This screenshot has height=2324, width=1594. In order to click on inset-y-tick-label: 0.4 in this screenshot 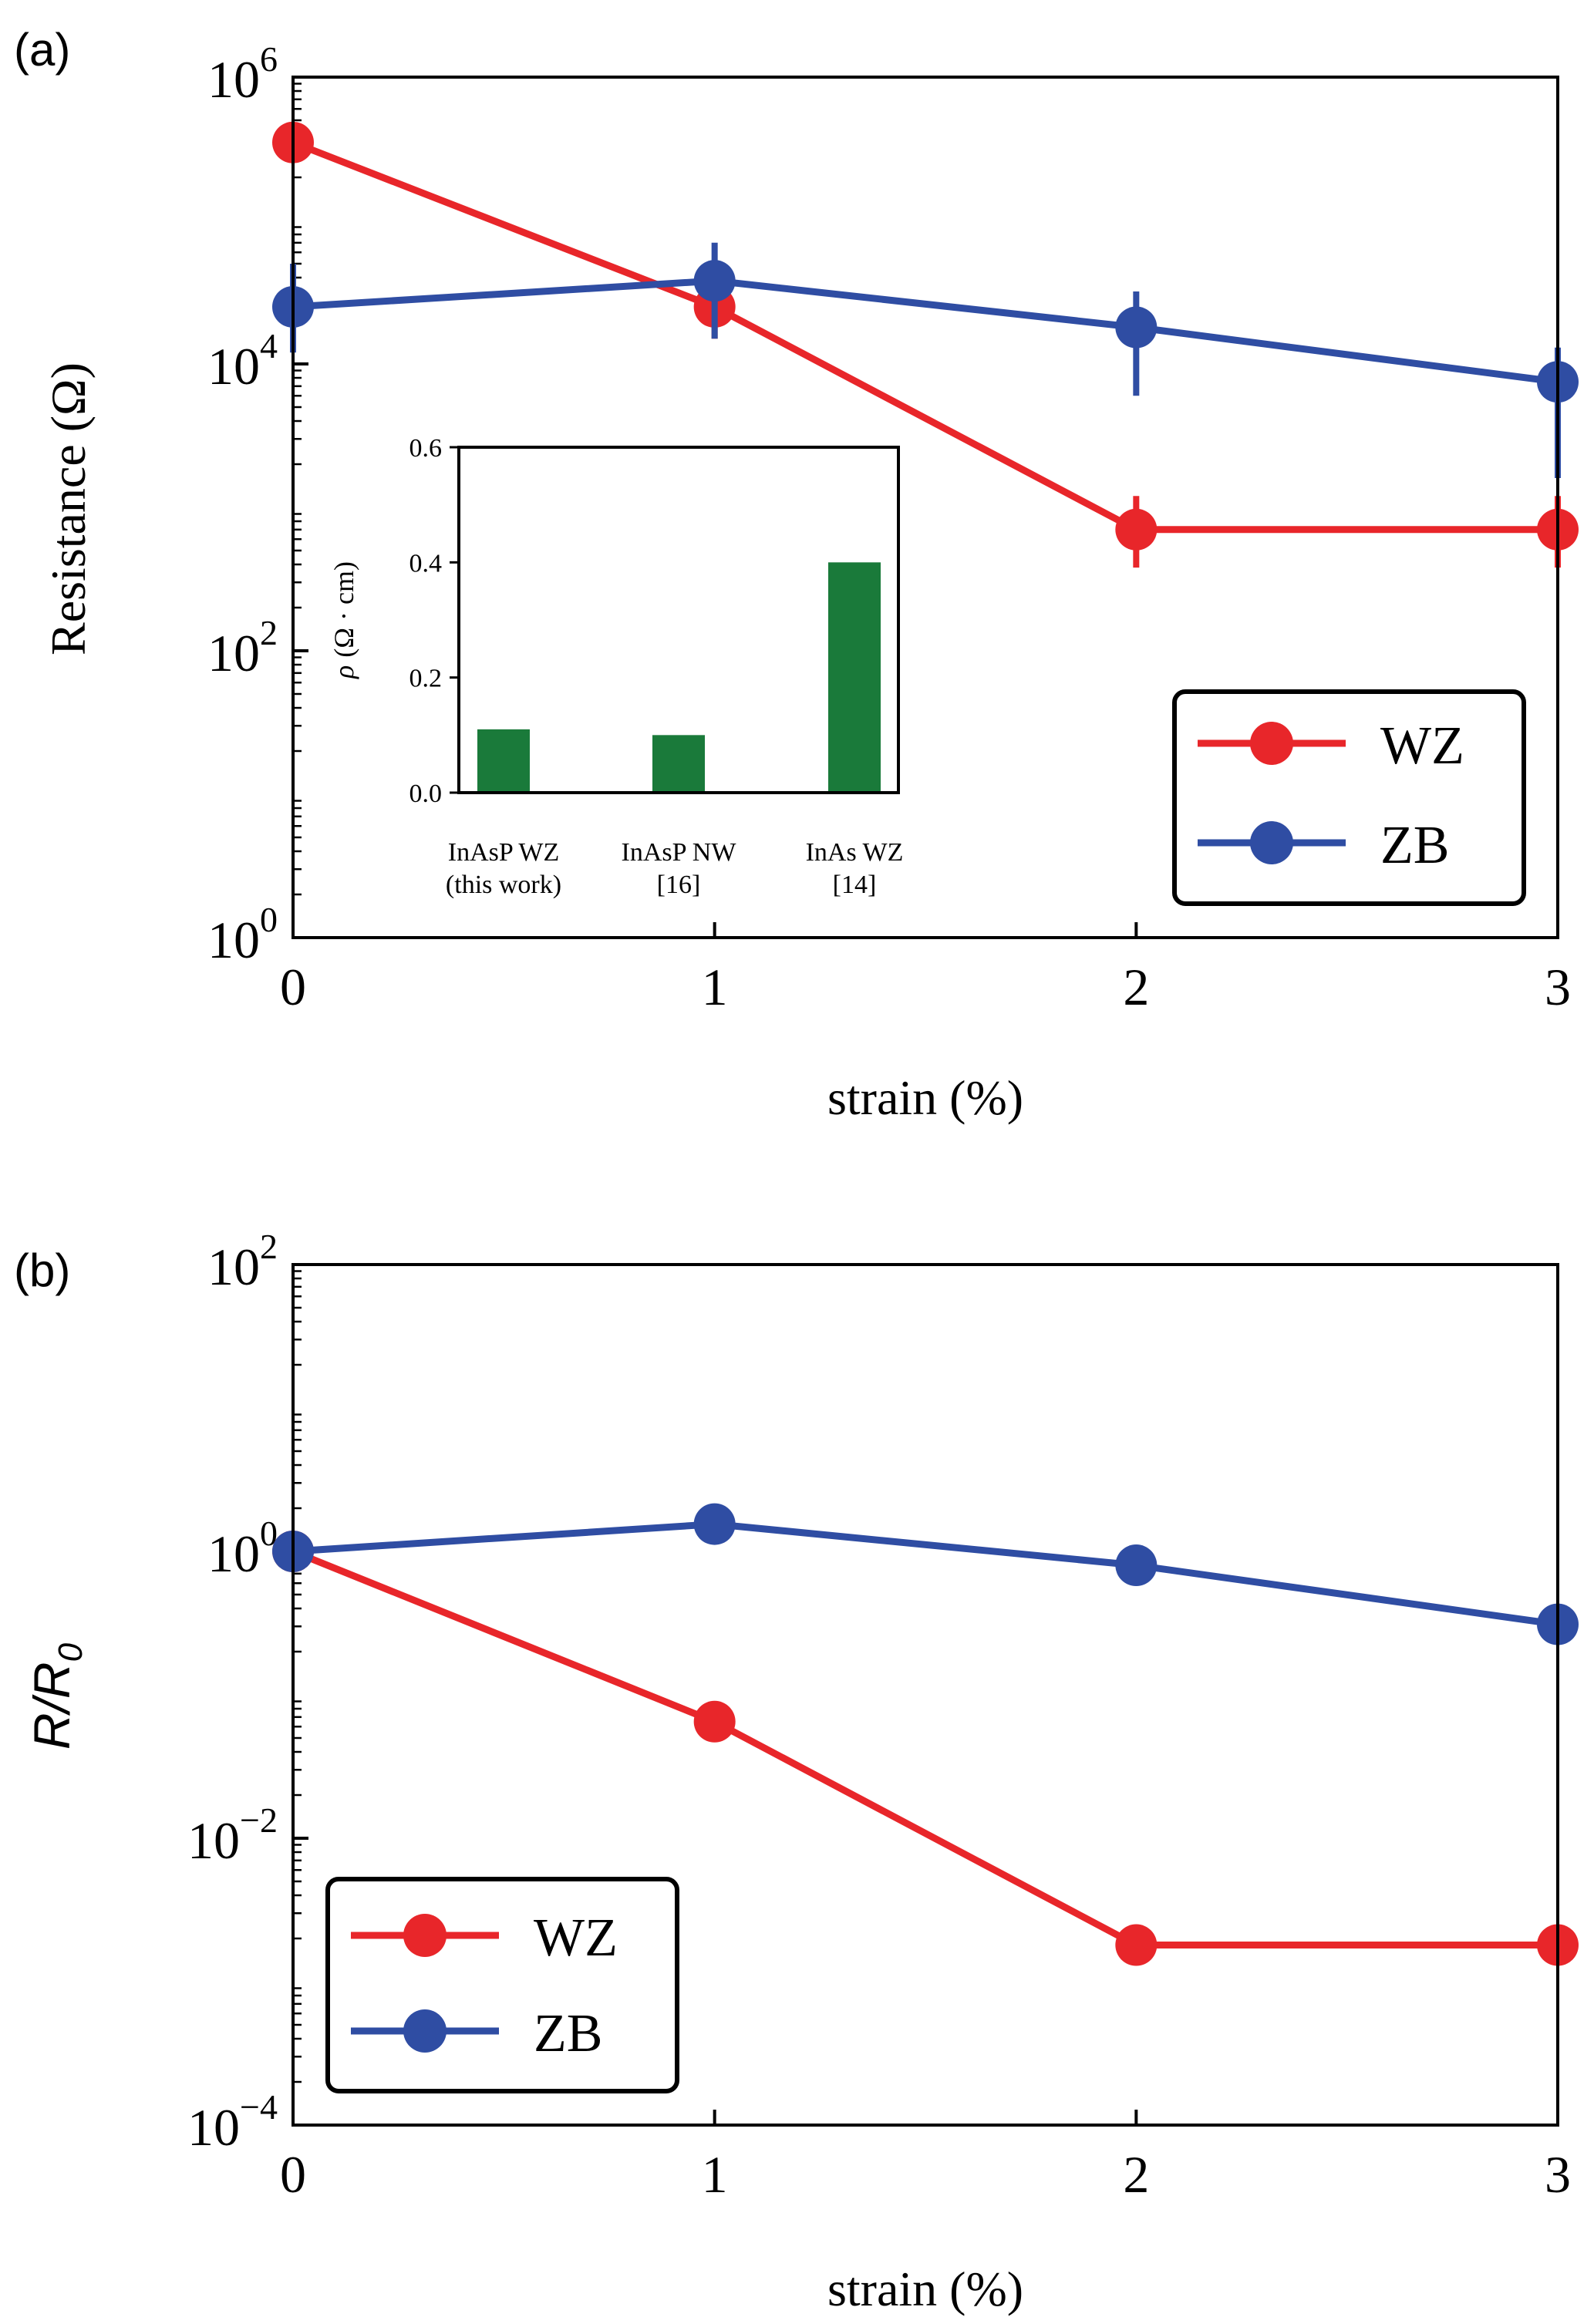, I will do `click(426, 563)`.